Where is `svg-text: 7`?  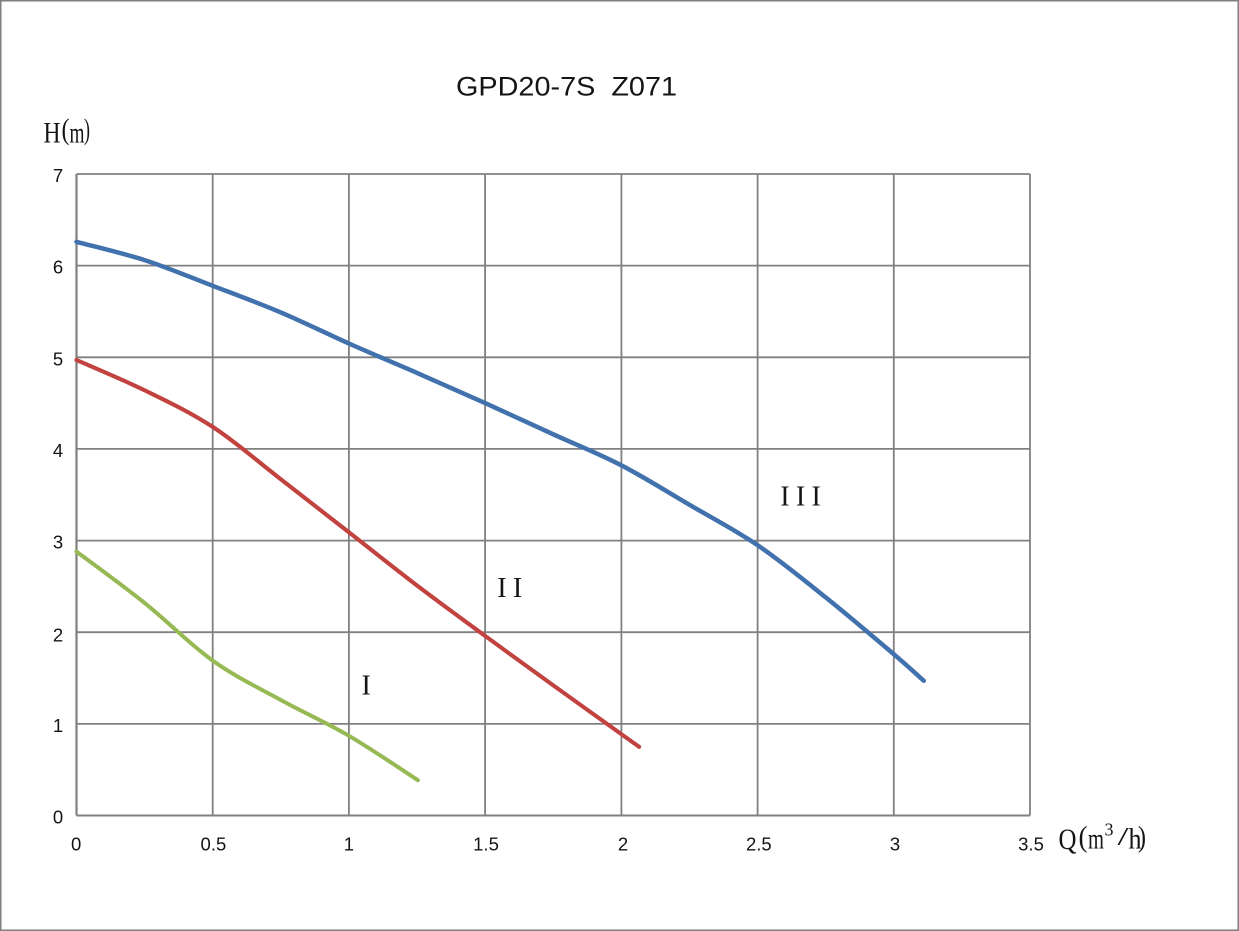 svg-text: 7 is located at coordinates (58, 175).